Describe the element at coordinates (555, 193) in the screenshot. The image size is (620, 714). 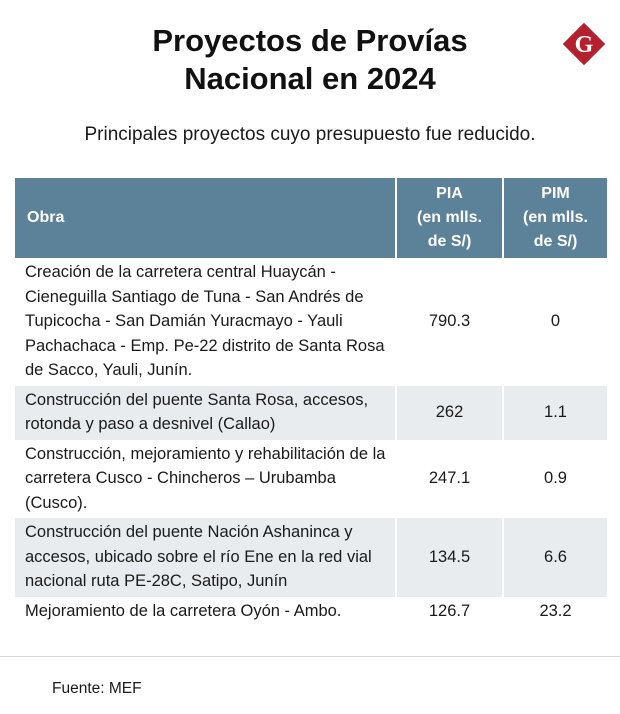
I see `column-header-line: PIM` at that location.